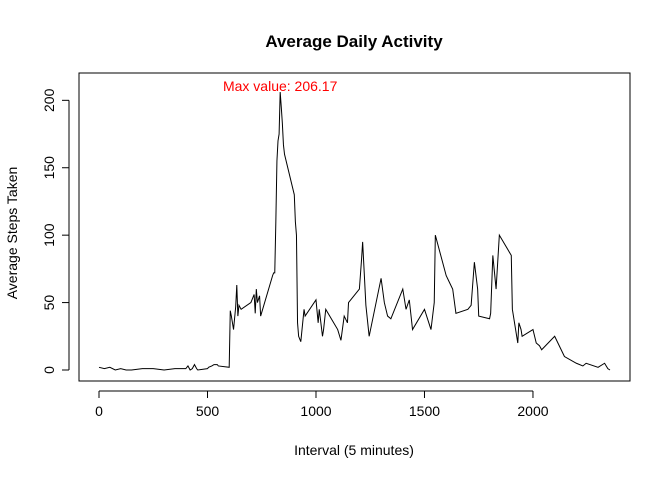  What do you see at coordinates (49, 370) in the screenshot?
I see `y-tick-label: 0` at bounding box center [49, 370].